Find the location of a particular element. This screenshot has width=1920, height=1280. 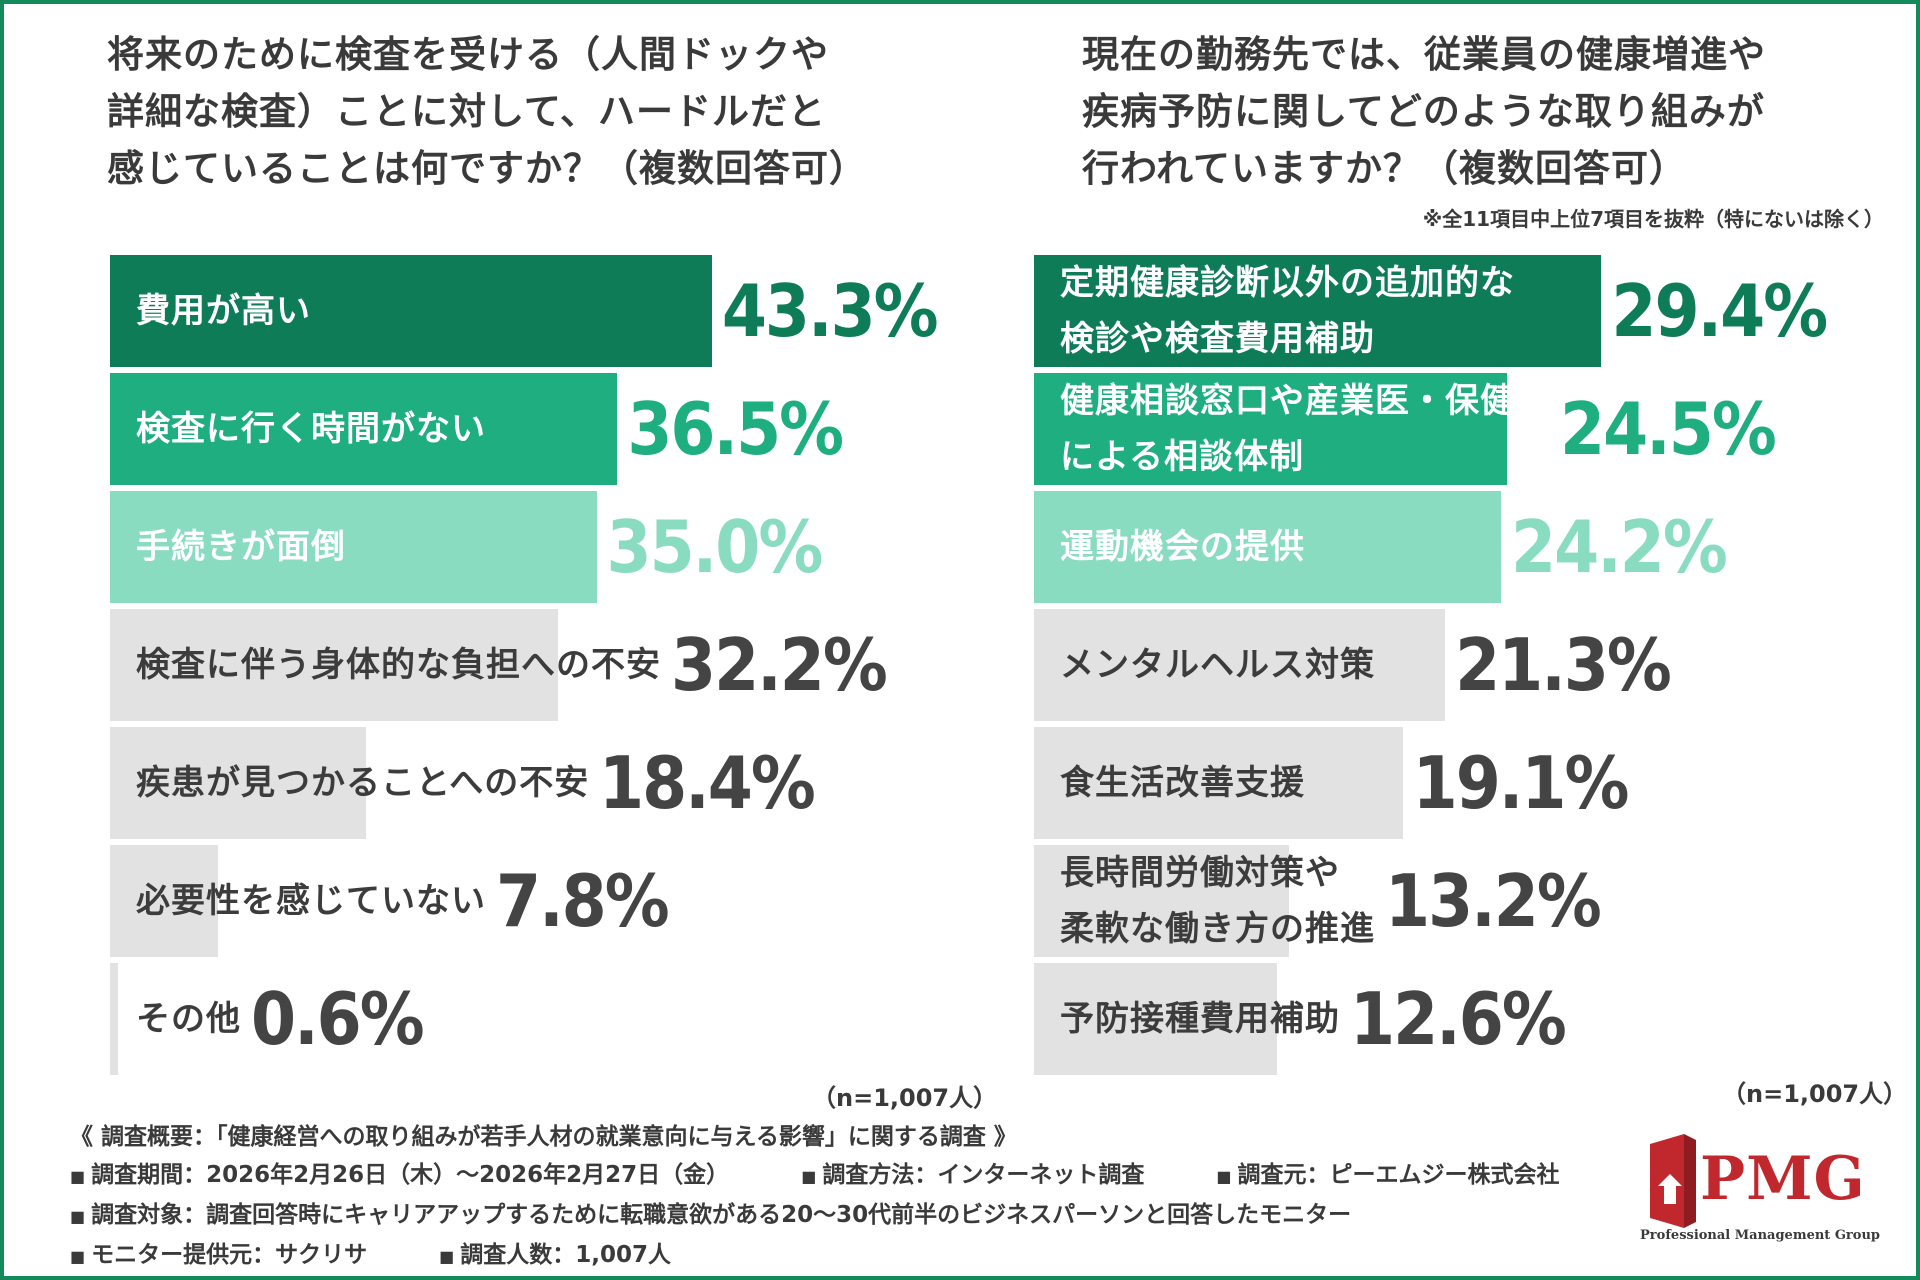

bar-row: 食生活改善支援 19.1% is located at coordinates (1474, 783).